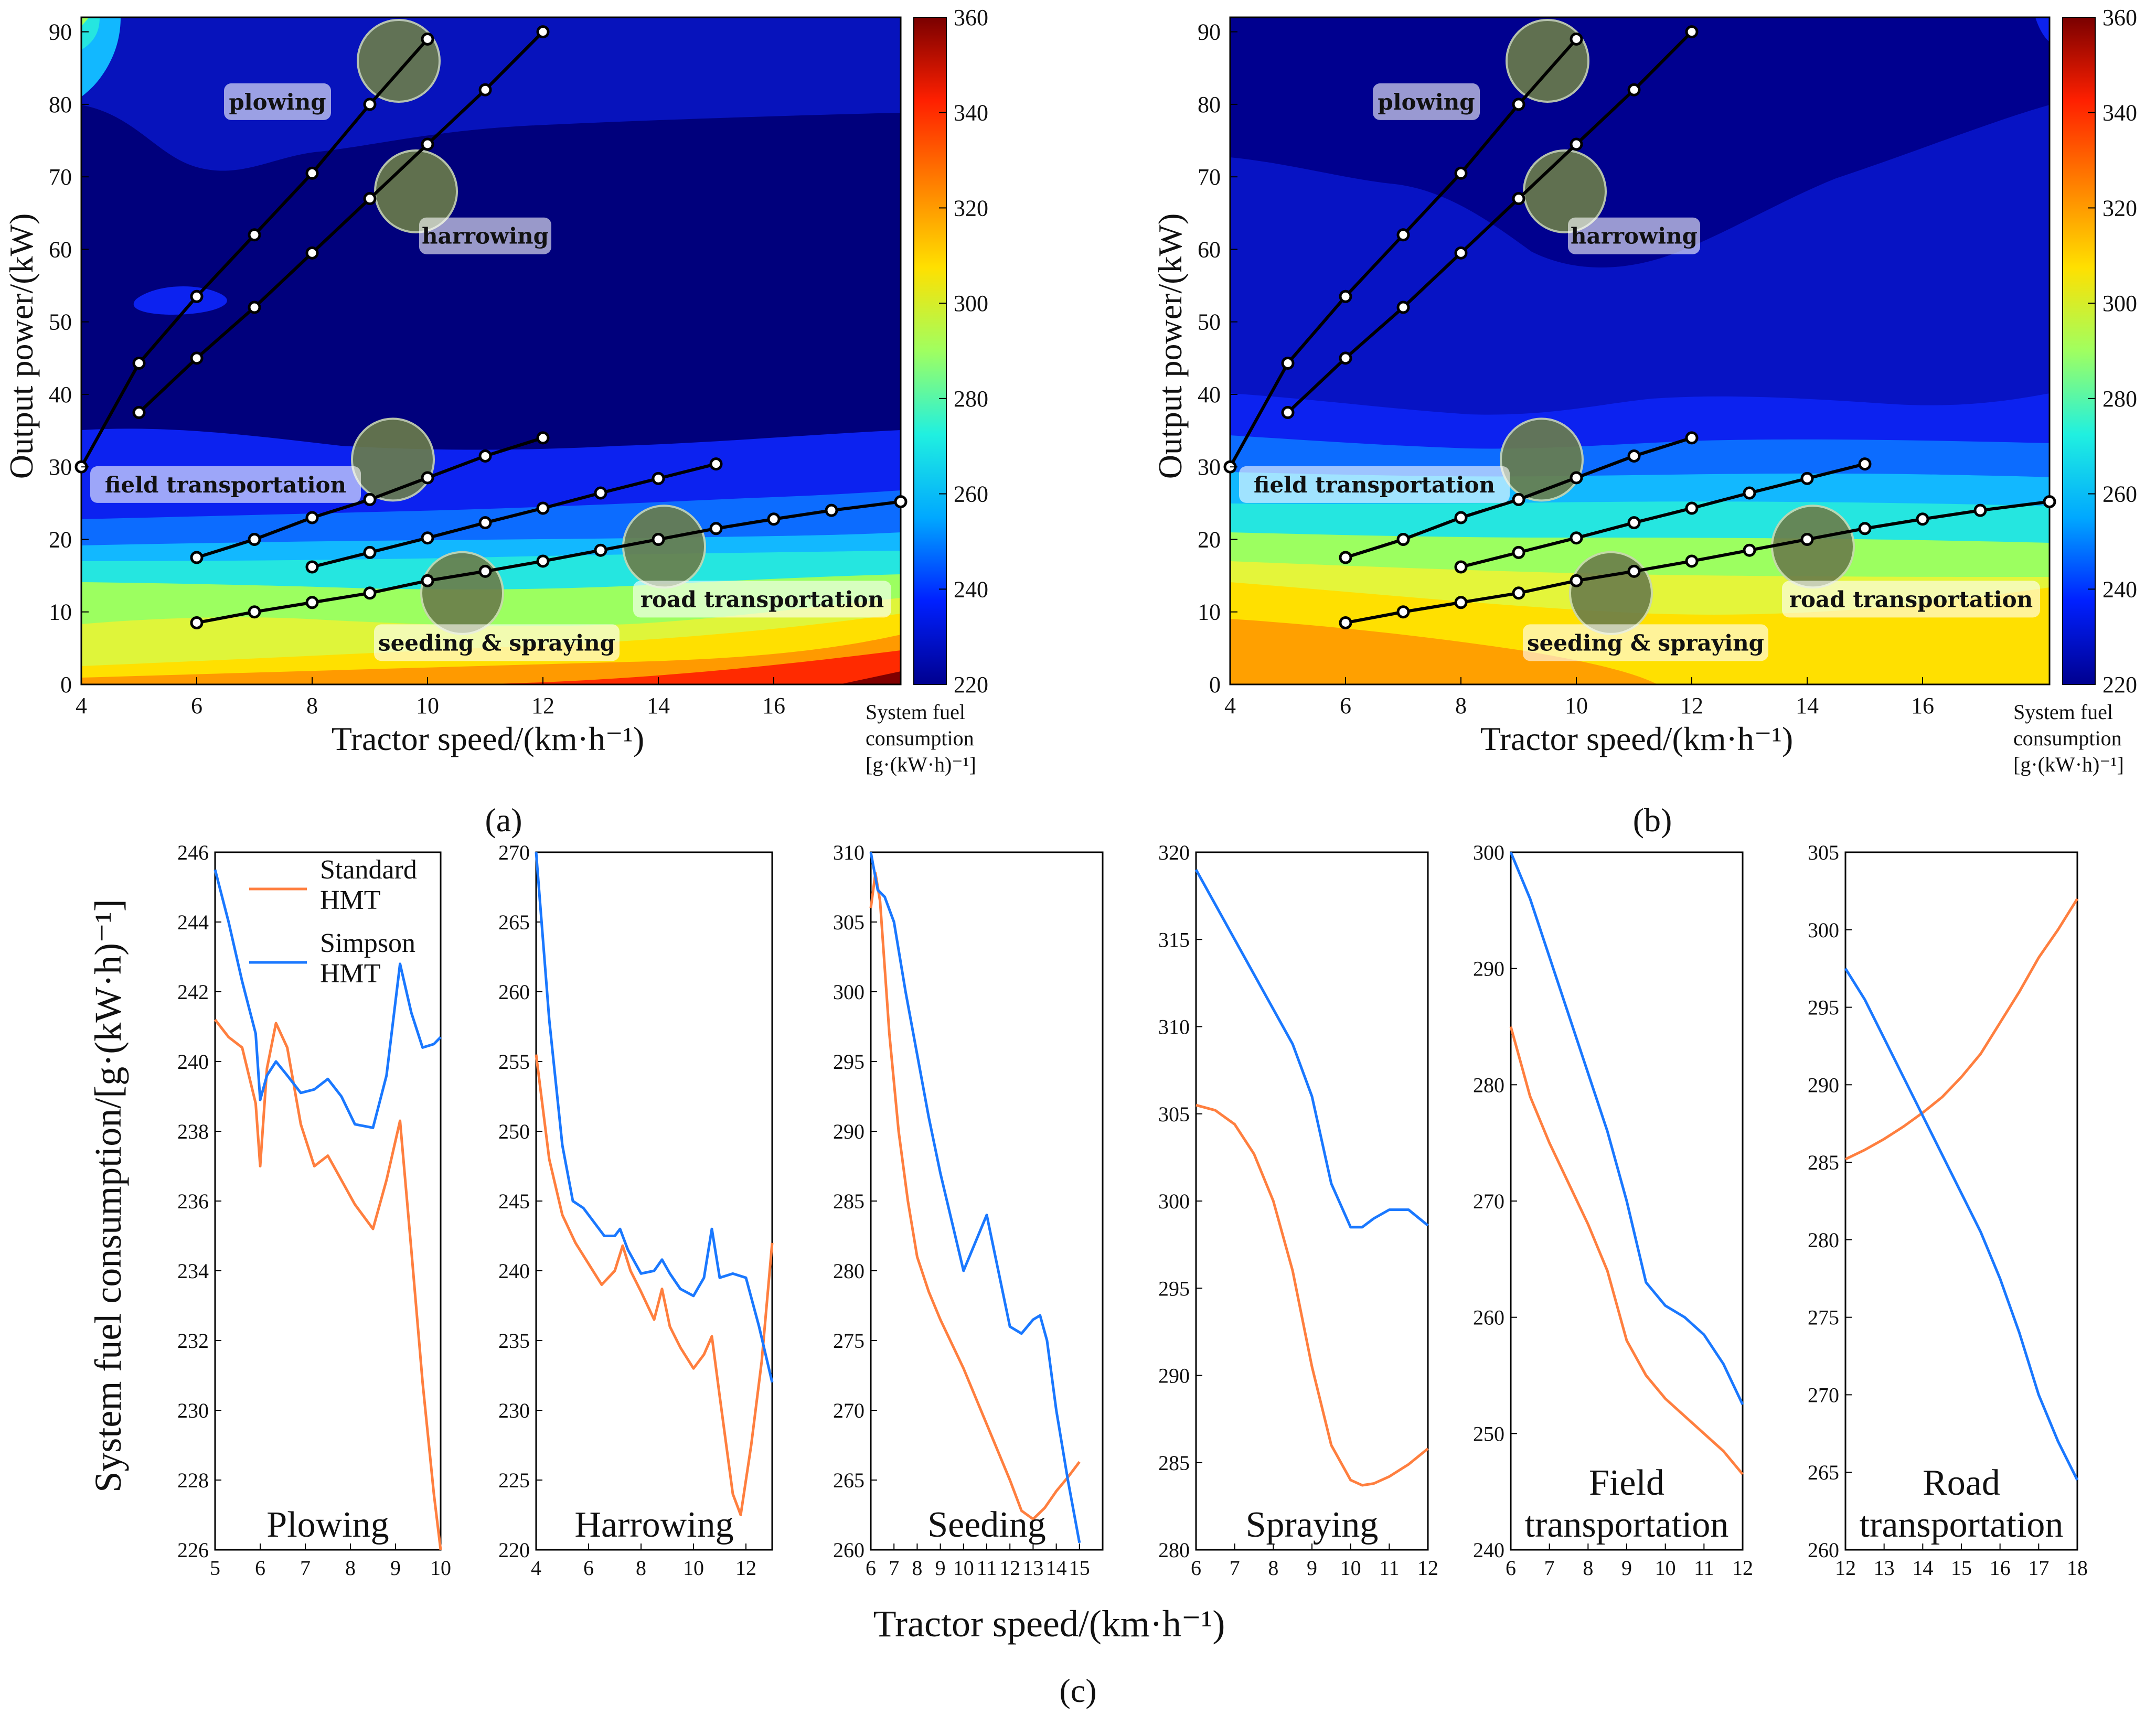 The image size is (2156, 1715). What do you see at coordinates (921, 765) in the screenshot?
I see `colorbar-a-title-3: [g·(kW·h)⁻¹]` at bounding box center [921, 765].